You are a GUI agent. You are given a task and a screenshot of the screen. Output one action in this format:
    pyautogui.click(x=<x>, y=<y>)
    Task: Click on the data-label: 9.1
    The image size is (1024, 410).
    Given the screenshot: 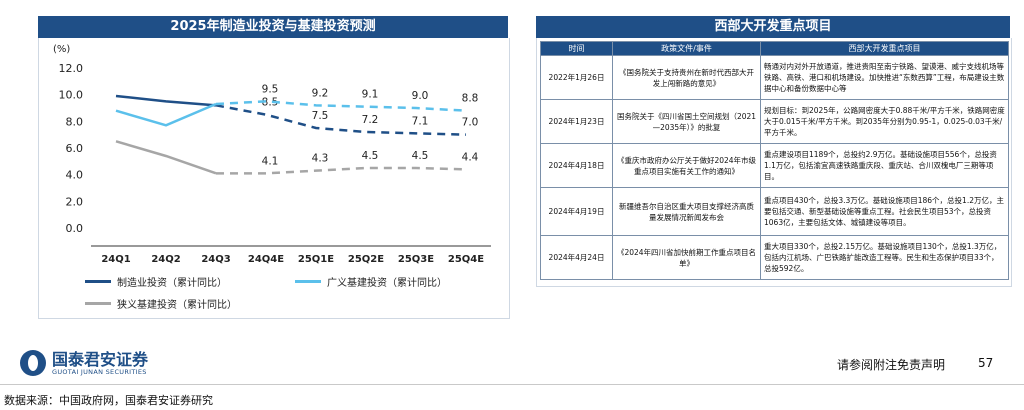 What is the action you would take?
    pyautogui.click(x=370, y=95)
    